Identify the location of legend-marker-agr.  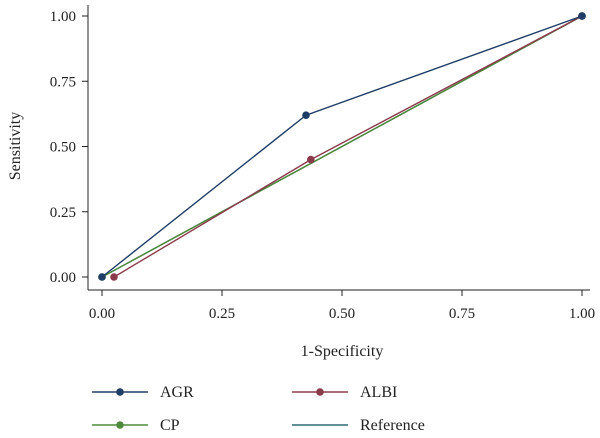
(120, 392).